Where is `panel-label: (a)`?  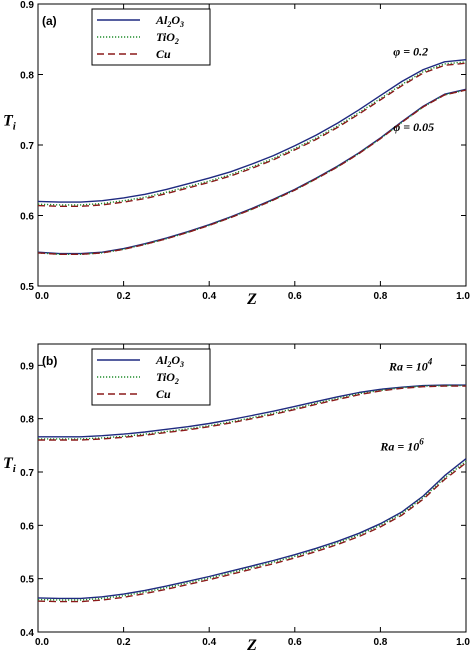 panel-label: (a) is located at coordinates (49, 21).